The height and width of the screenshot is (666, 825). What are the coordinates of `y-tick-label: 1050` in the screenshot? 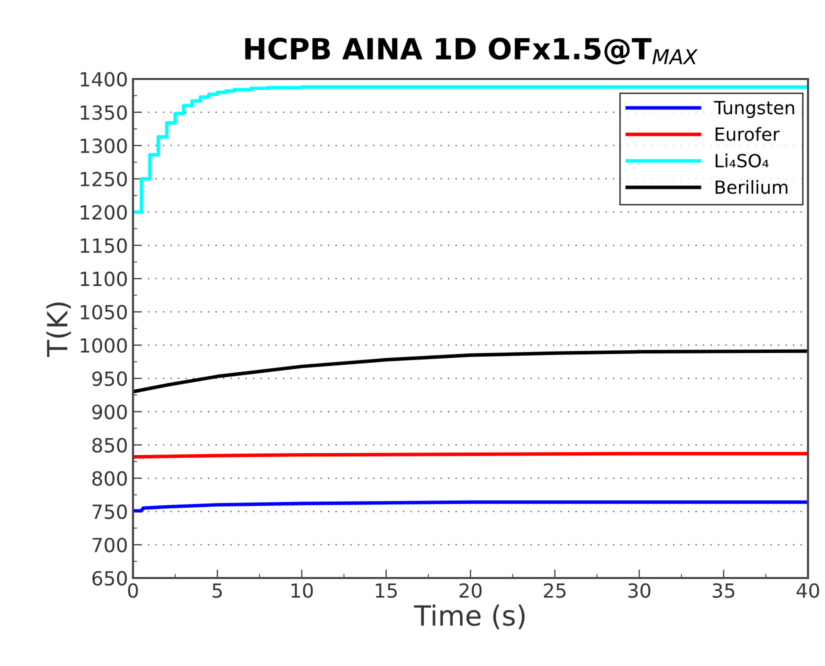 It's located at (103, 312).